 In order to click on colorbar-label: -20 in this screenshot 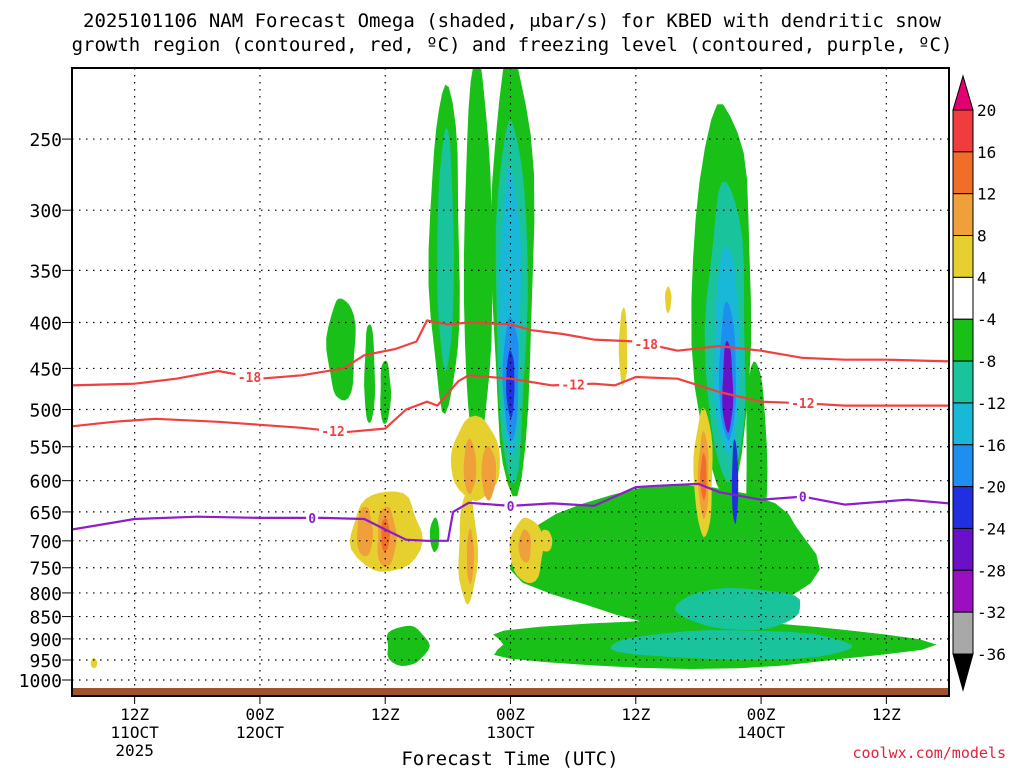, I will do `click(991, 487)`.